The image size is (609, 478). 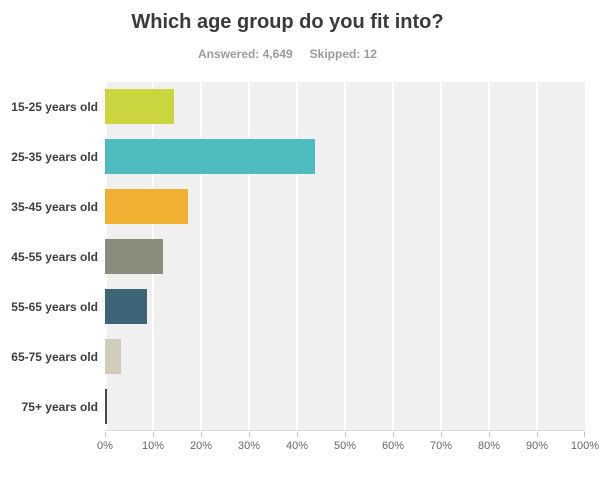 I want to click on chart-subtitle: Answered: 4,649 Skipped: 12, so click(x=287, y=54).